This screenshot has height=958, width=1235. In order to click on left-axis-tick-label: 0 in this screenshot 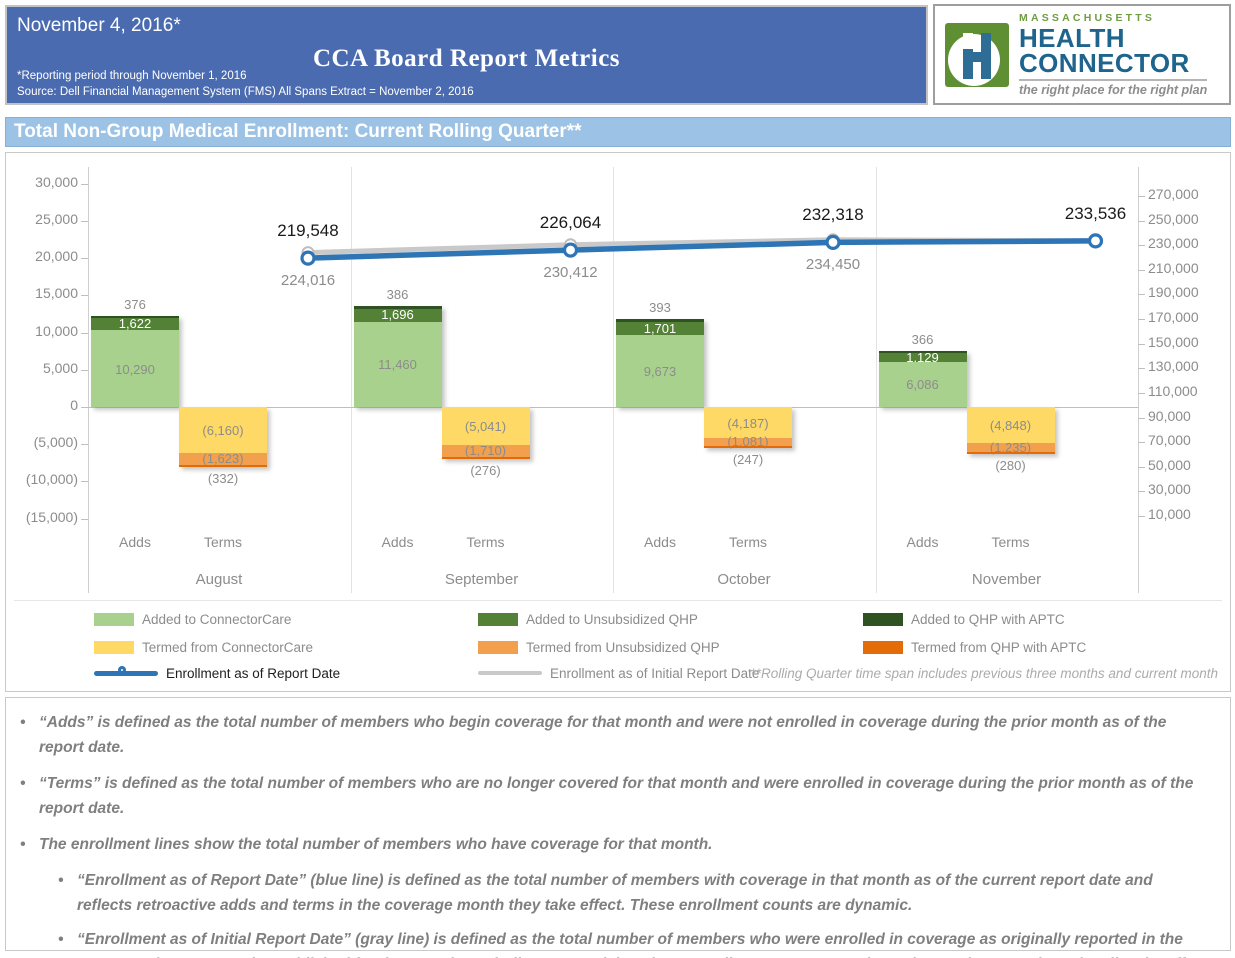, I will do `click(74, 405)`.